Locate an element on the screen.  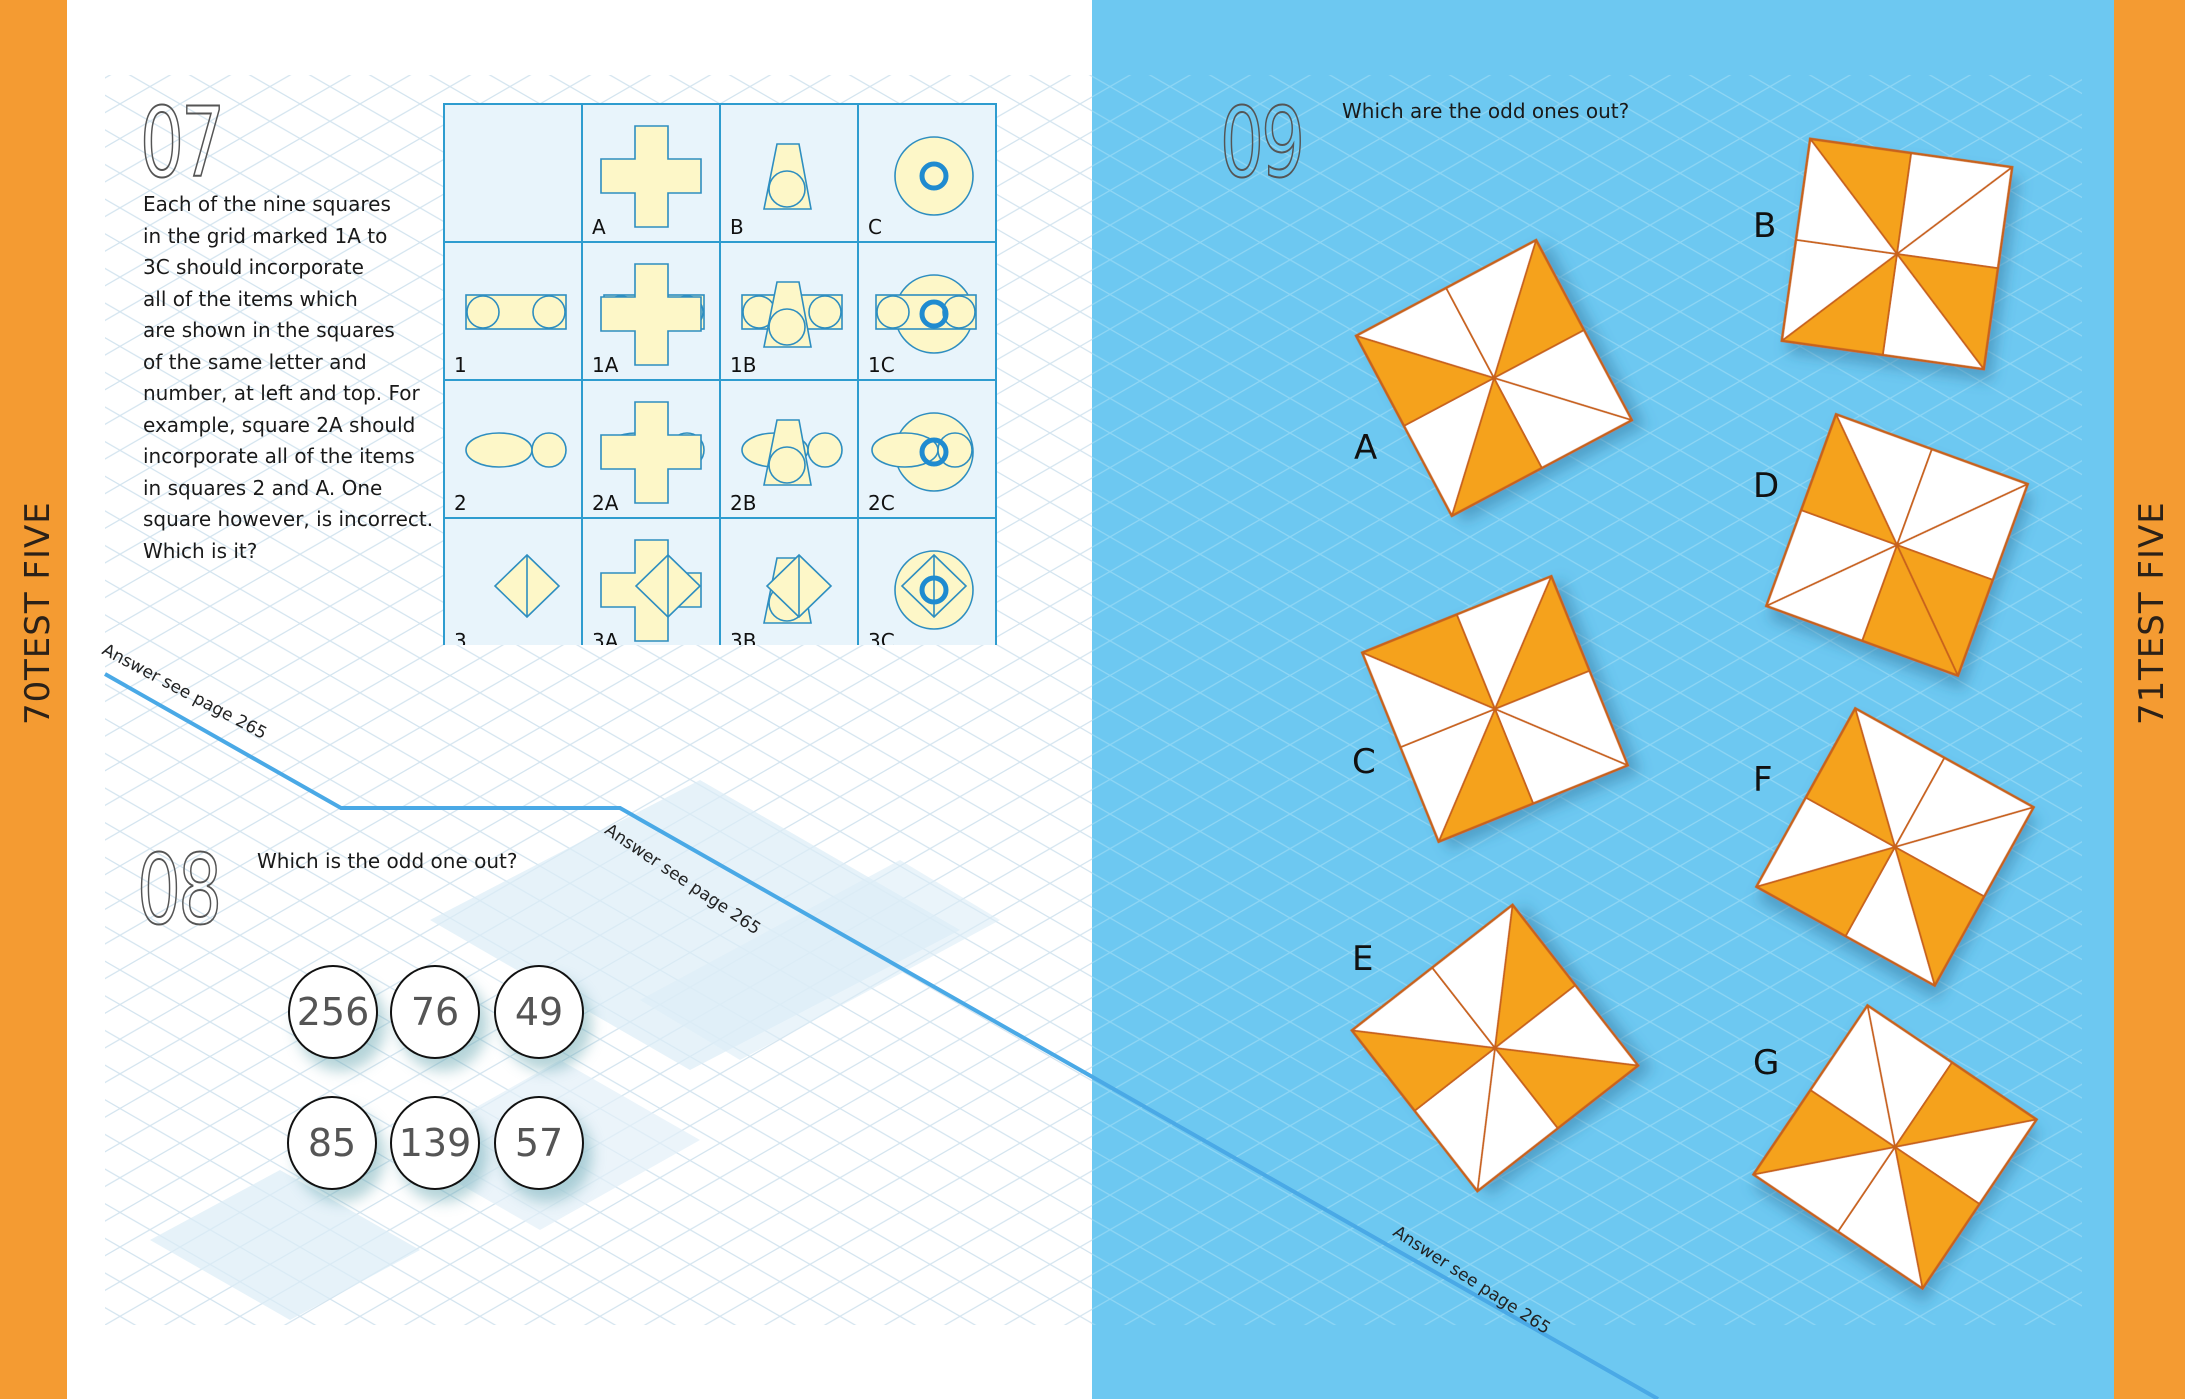
grid-cell-3C: 3C is located at coordinates (927, 581).